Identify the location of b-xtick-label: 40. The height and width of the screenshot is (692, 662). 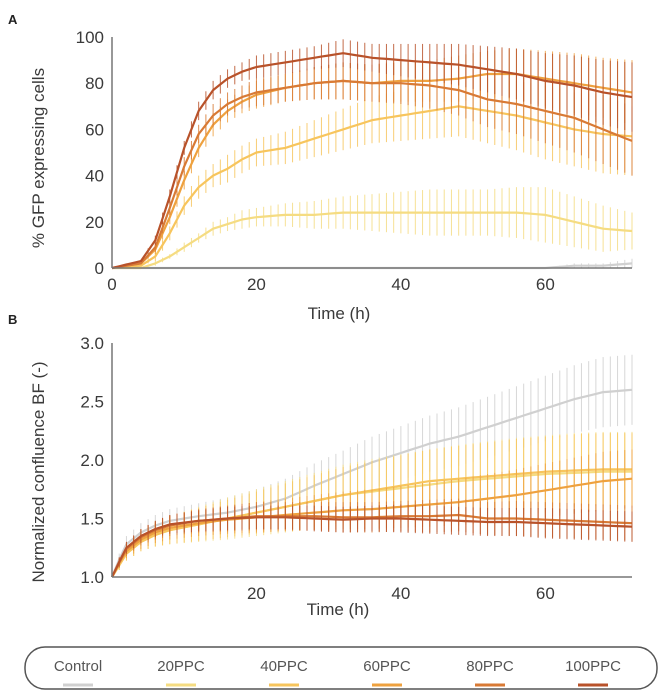
(400, 593).